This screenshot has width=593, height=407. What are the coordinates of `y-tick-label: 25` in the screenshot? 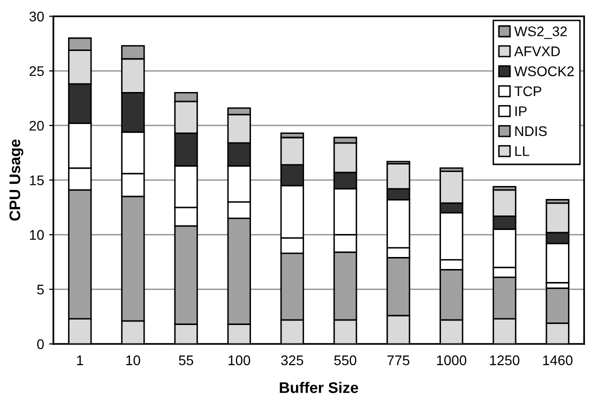 It's located at (37, 71).